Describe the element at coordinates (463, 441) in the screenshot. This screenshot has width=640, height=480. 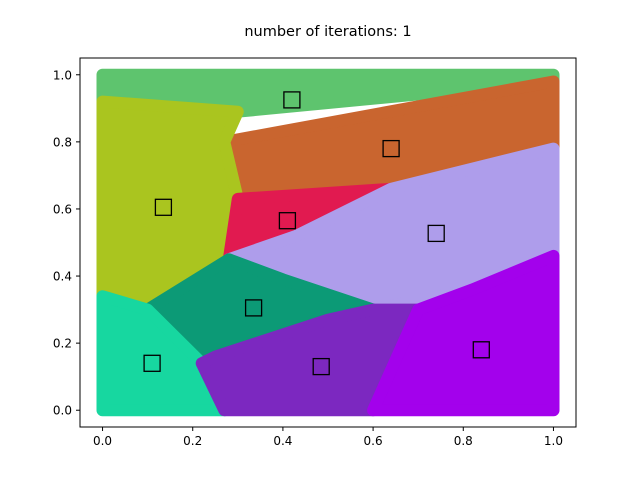
I see `x-tick-label: 0.8` at that location.